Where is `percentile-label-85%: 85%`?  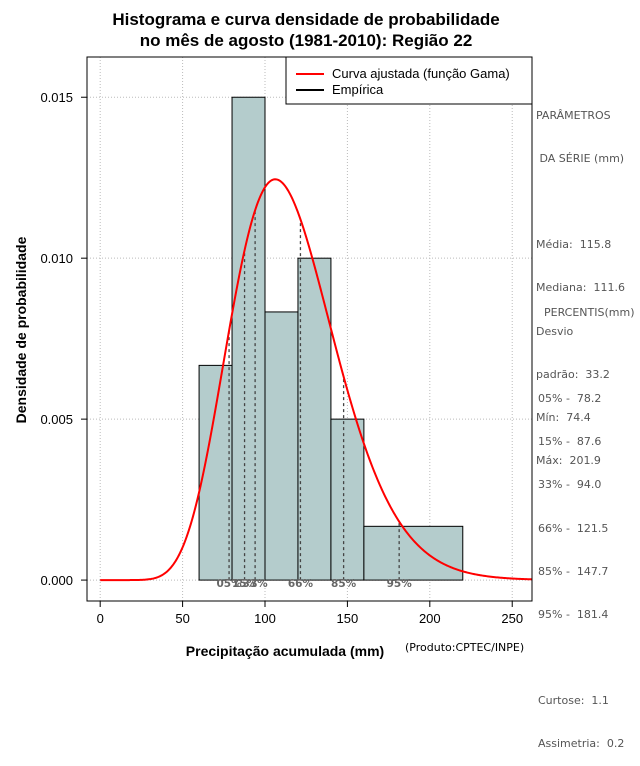
percentile-label-85%: 85% is located at coordinates (344, 584).